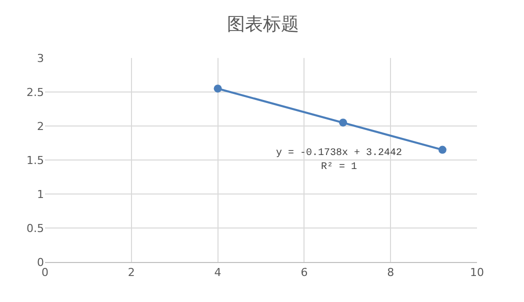 The image size is (524, 302). Describe the element at coordinates (131, 273) in the screenshot. I see `x-tick-label: 2` at that location.